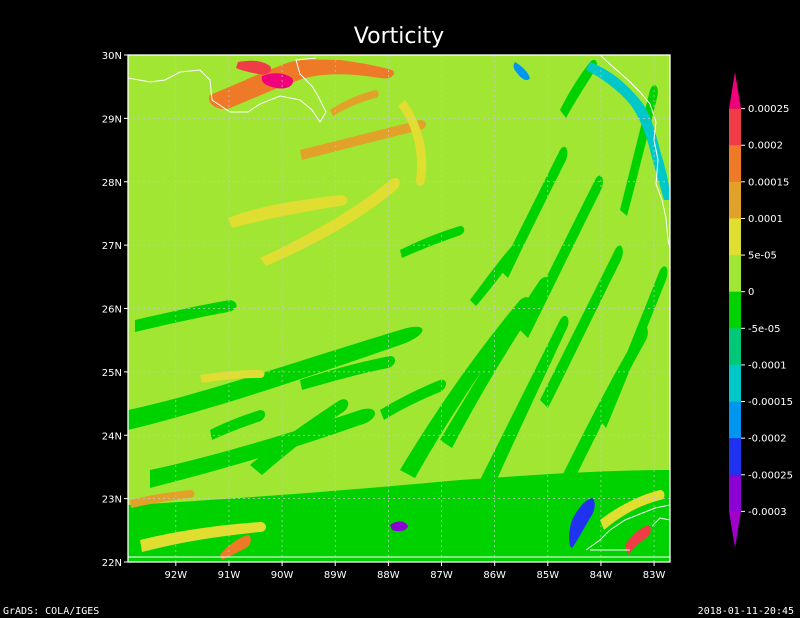  Describe the element at coordinates (547, 575) in the screenshot. I see `longitude-label: 85W` at that location.